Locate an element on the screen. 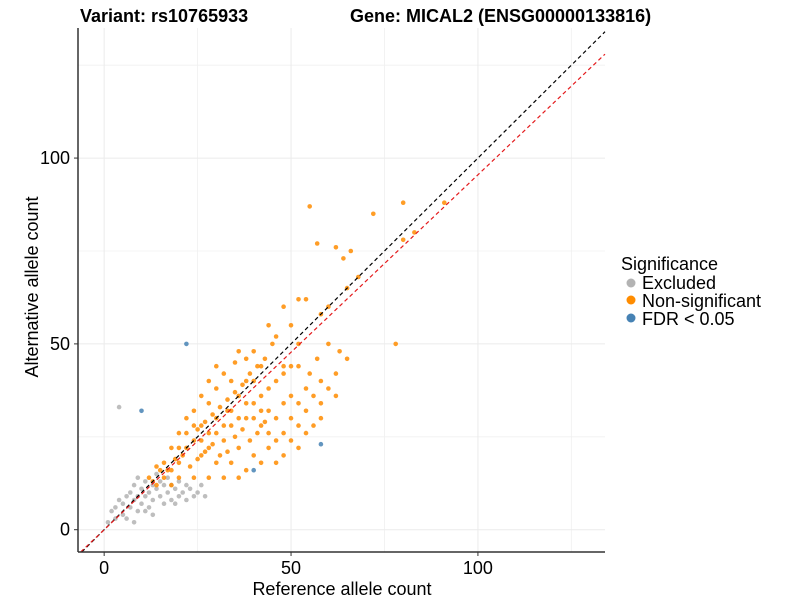 This screenshot has height=600, width=800. legend-swatch-excluded is located at coordinates (631, 283).